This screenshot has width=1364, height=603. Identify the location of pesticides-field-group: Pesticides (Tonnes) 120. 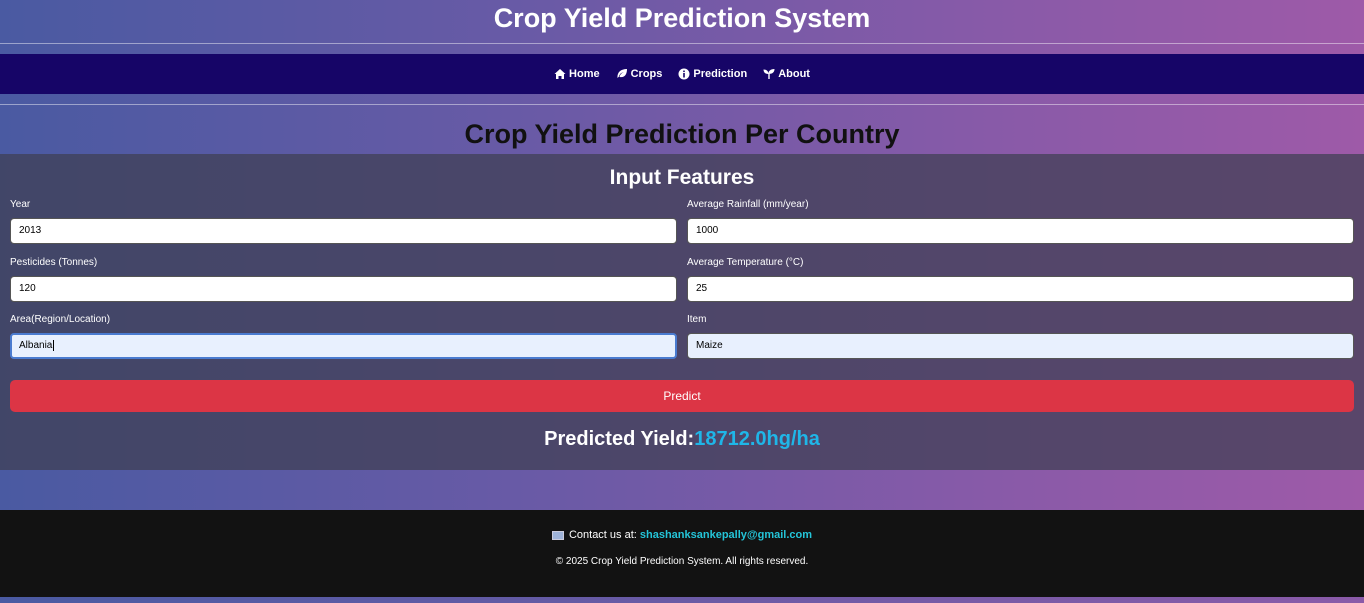
(343, 279).